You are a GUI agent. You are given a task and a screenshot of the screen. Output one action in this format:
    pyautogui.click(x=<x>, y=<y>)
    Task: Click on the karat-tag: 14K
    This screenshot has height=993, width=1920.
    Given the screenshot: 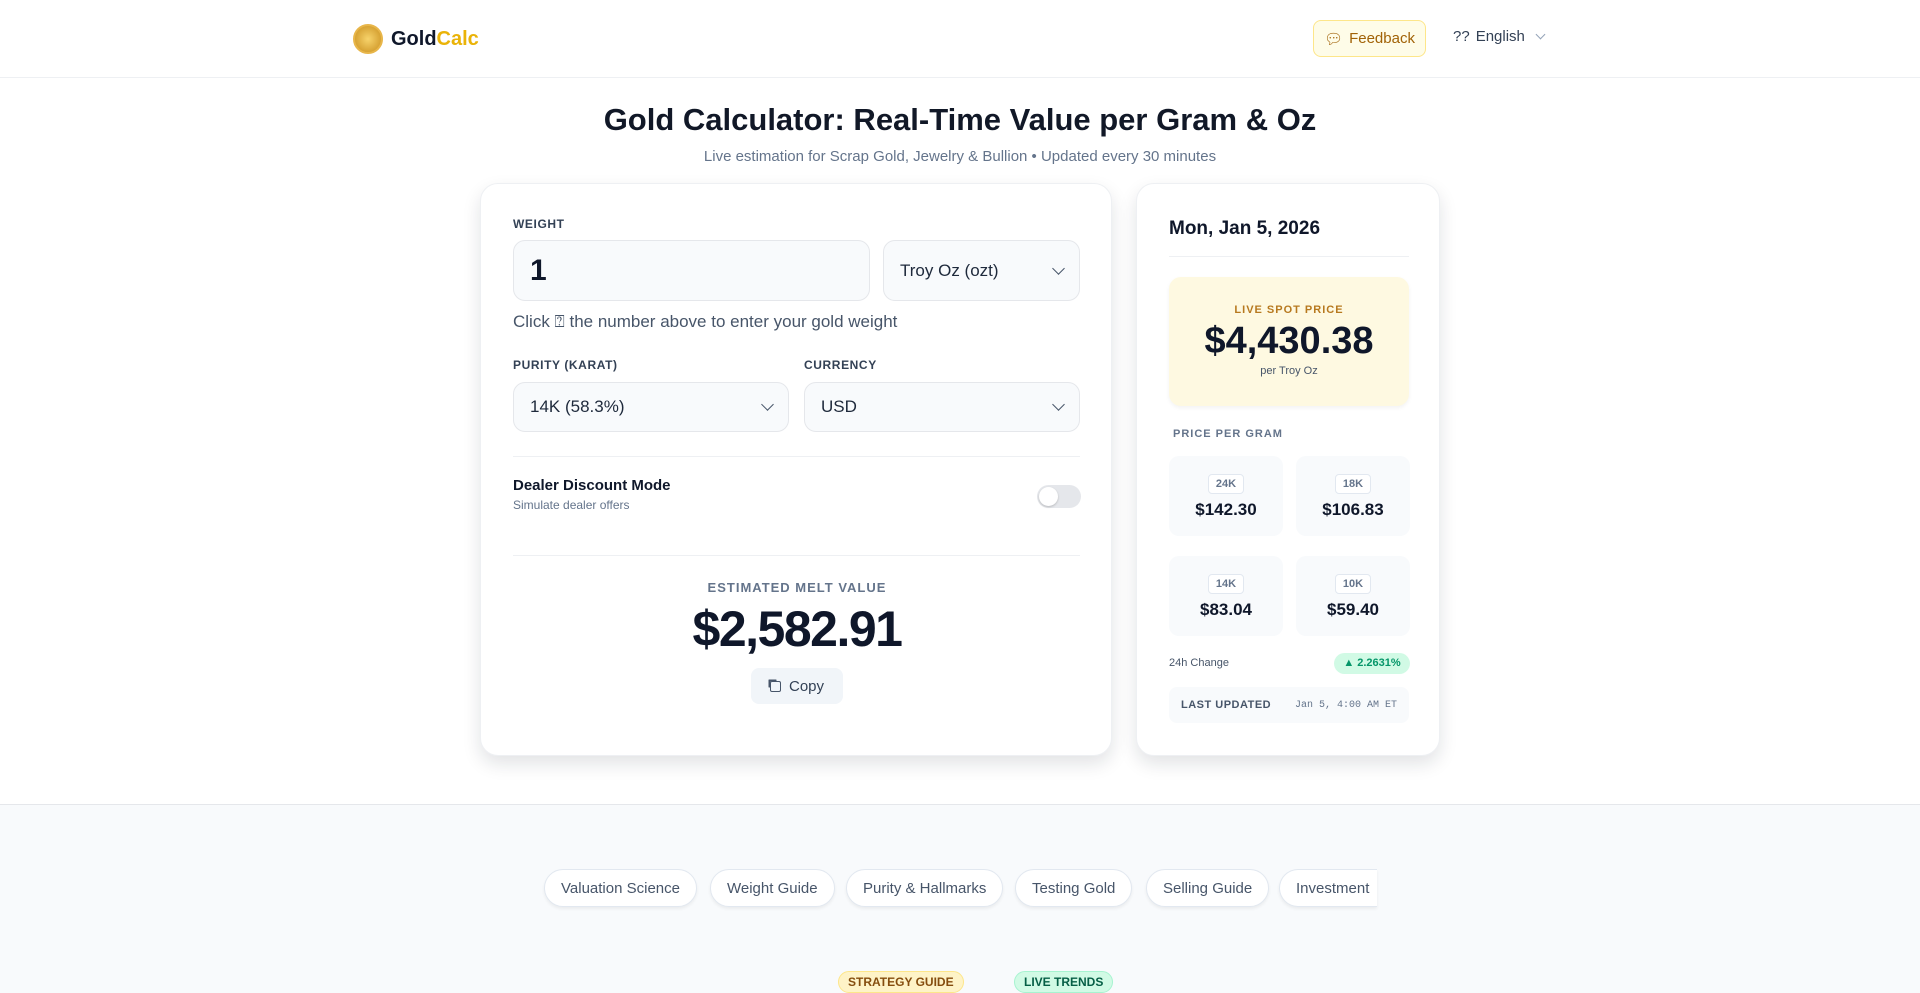 What is the action you would take?
    pyautogui.click(x=1226, y=584)
    